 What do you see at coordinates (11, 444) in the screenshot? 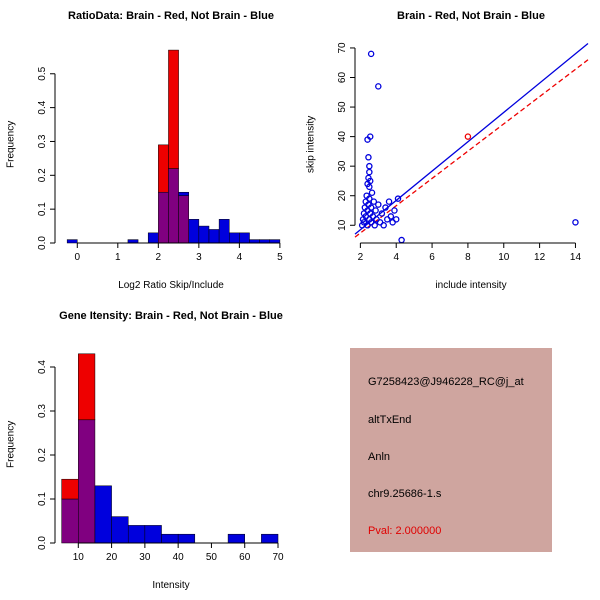
I see `gene-hist-ylabel: Frequency` at bounding box center [11, 444].